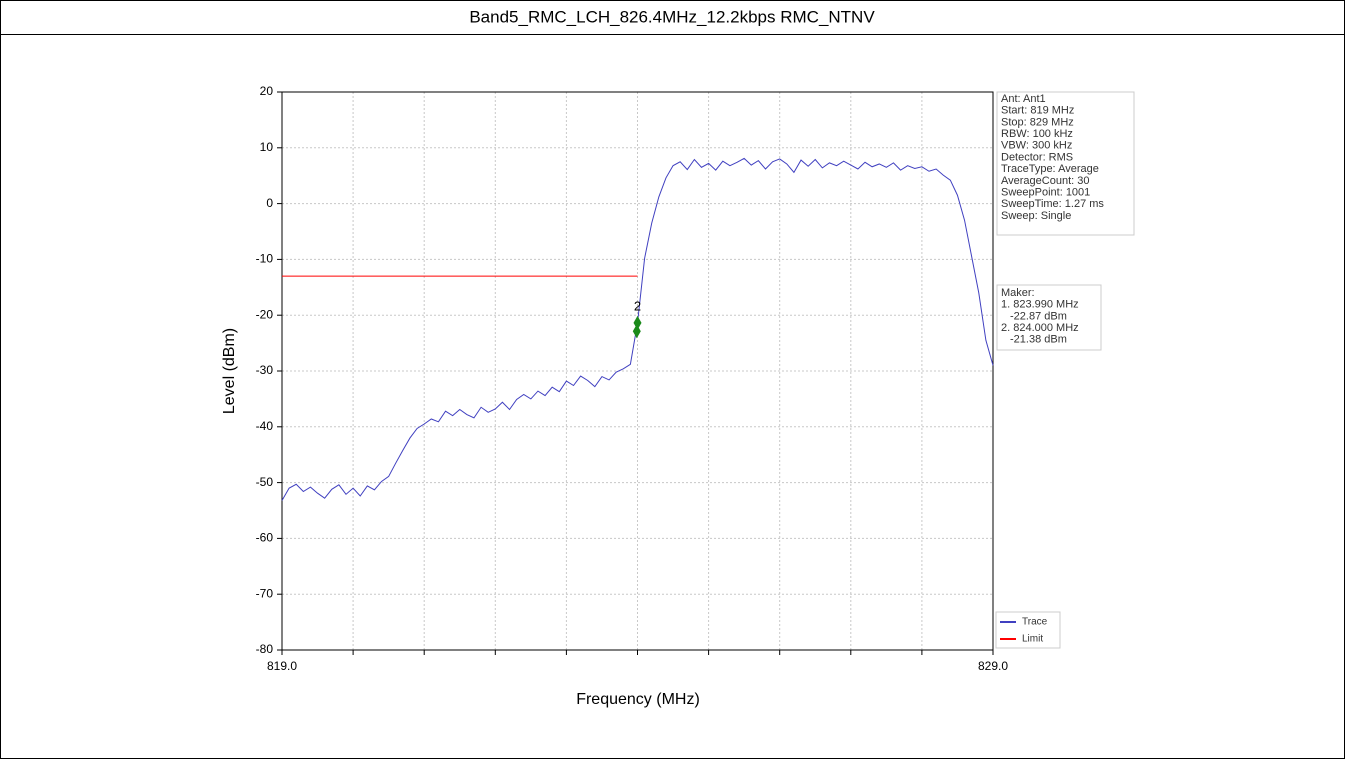 This screenshot has height=759, width=1345. Describe the element at coordinates (267, 147) in the screenshot. I see `y-tick-label: 10` at that location.